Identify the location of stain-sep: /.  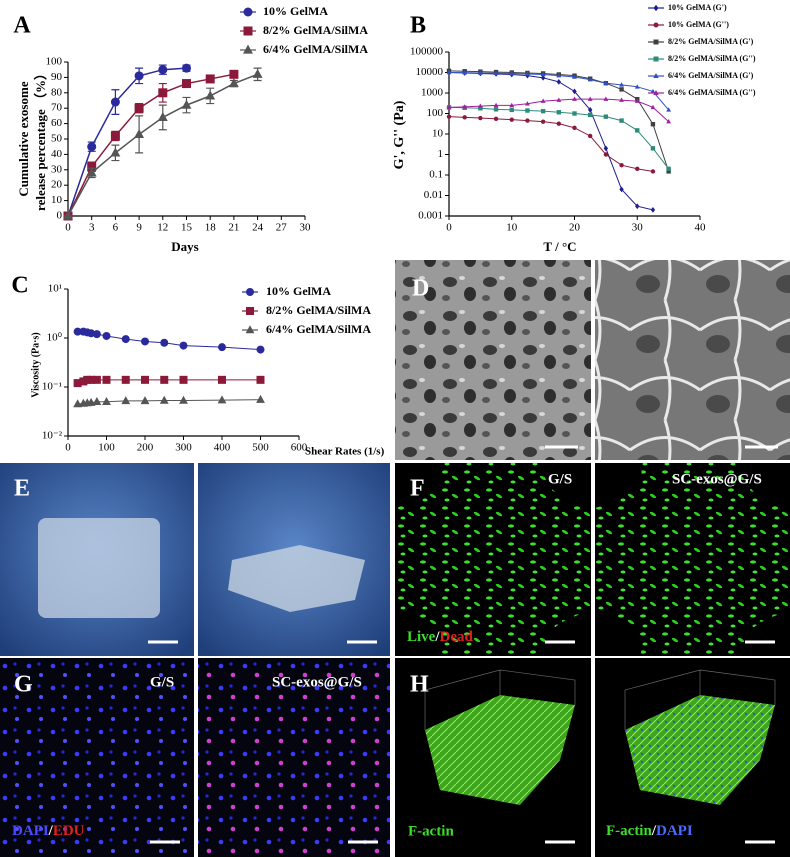
(654, 831).